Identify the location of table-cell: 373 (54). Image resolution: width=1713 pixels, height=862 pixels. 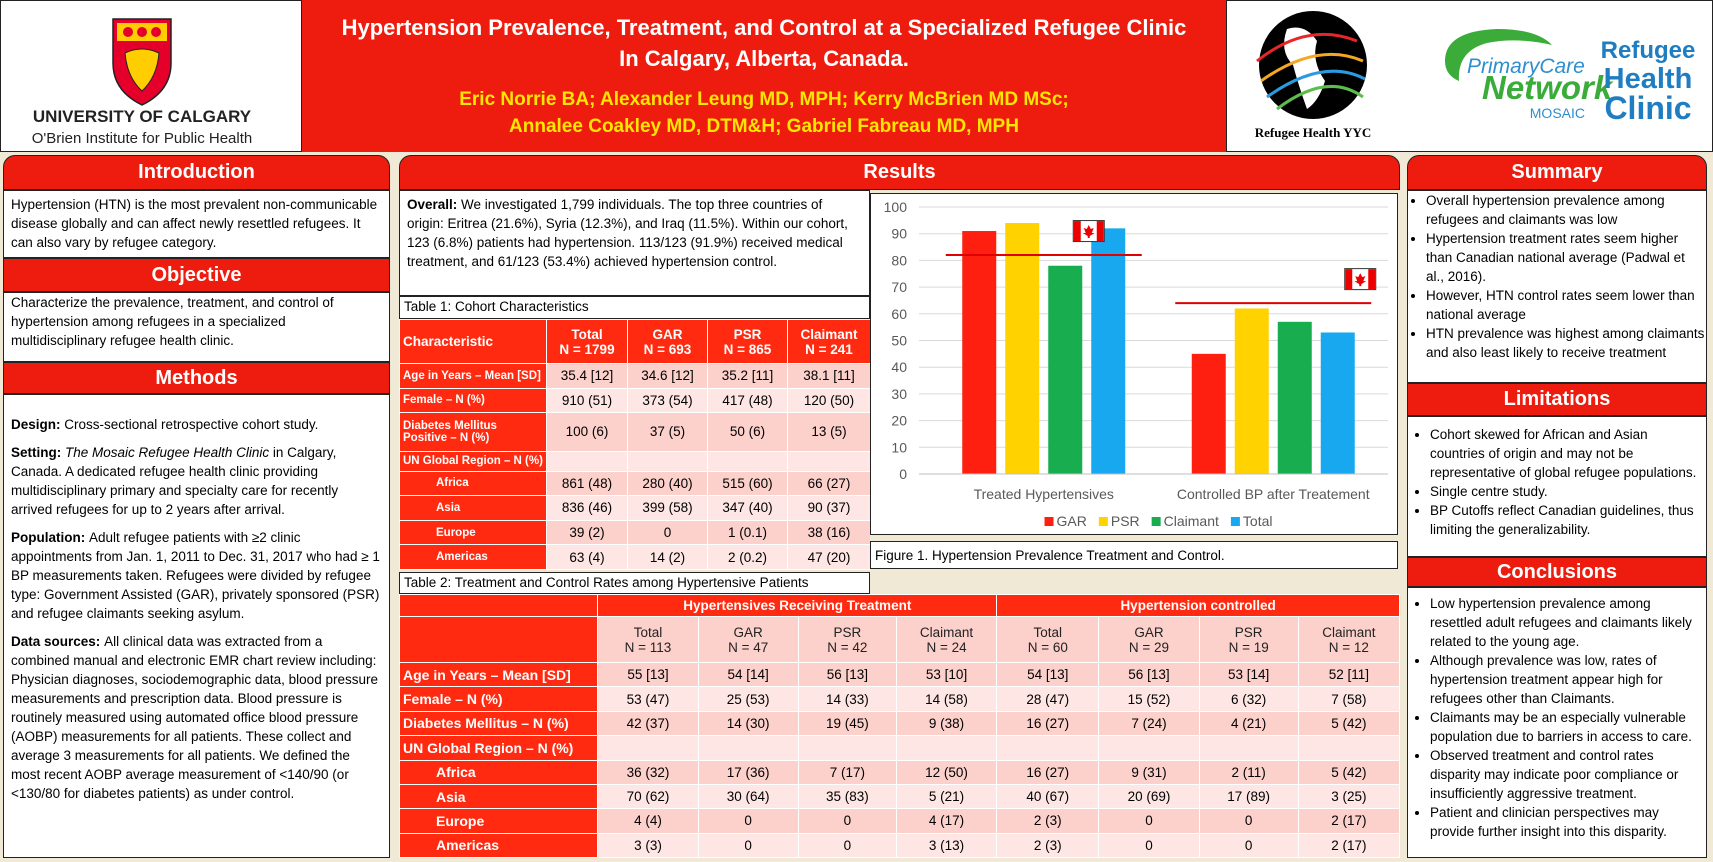
(667, 400).